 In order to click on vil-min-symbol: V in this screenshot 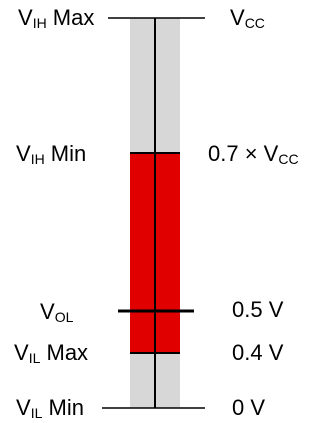, I will do `click(23, 407)`.